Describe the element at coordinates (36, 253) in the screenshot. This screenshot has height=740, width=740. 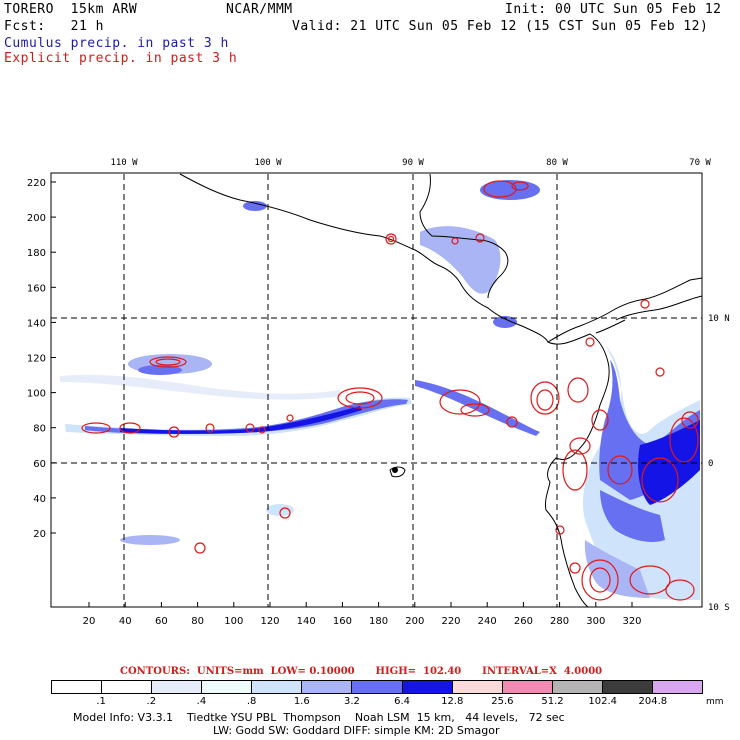
I see `y-tick-label: 180` at that location.